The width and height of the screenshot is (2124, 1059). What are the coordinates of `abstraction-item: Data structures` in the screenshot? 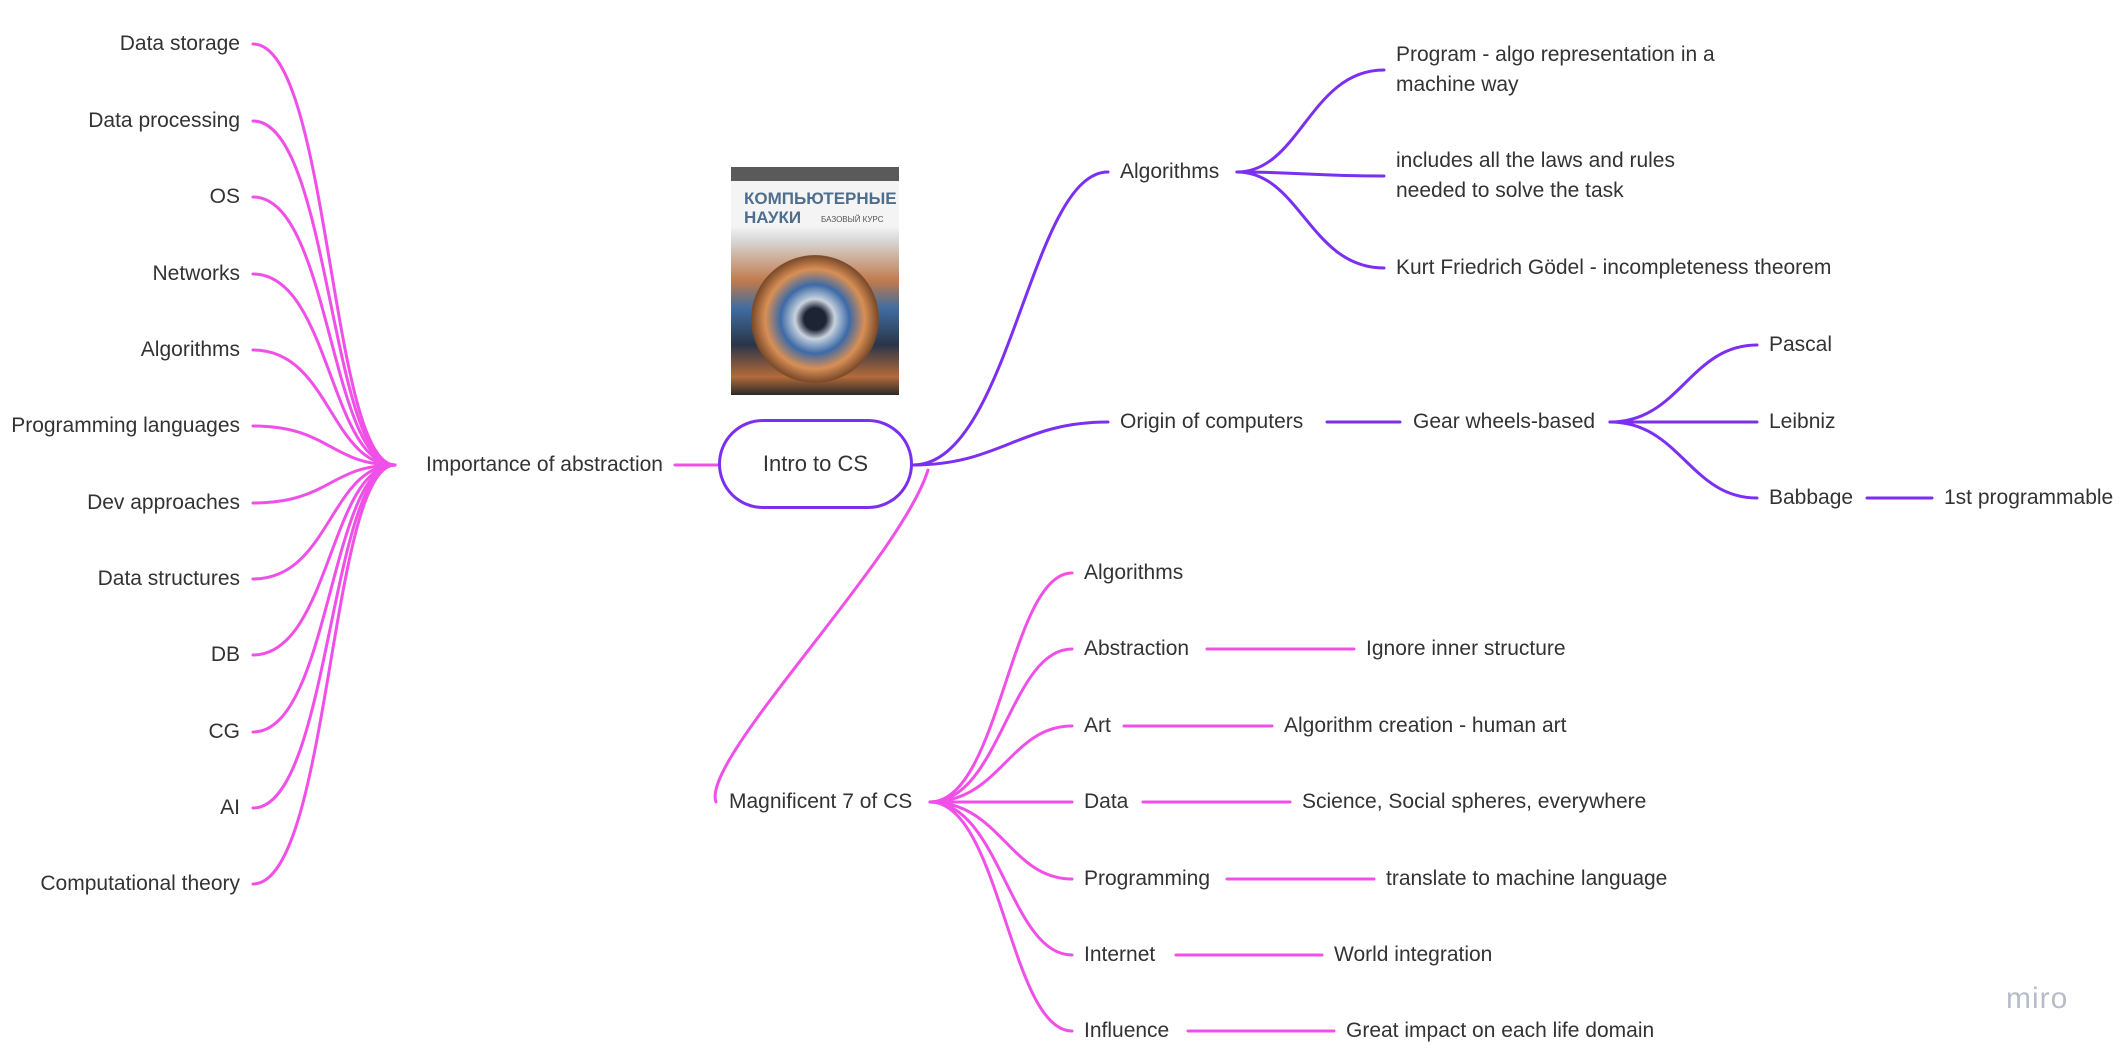 It's located at (168, 578).